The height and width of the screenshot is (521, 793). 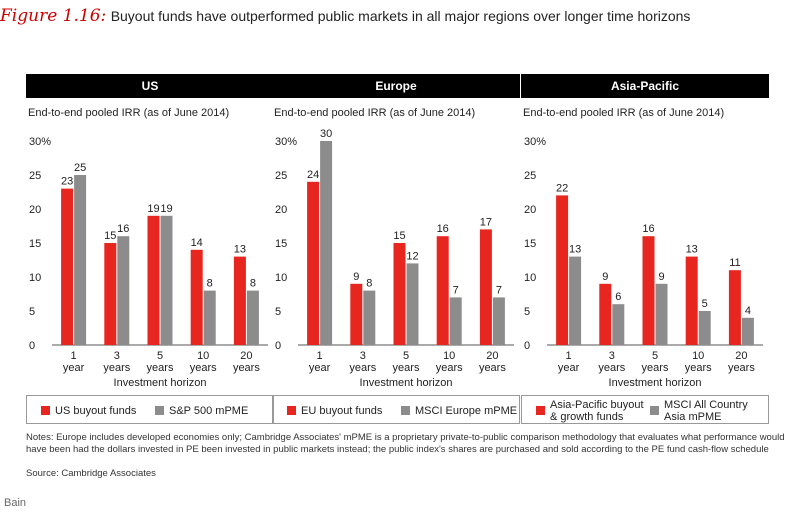 What do you see at coordinates (748, 311) in the screenshot?
I see `data-label: 4` at bounding box center [748, 311].